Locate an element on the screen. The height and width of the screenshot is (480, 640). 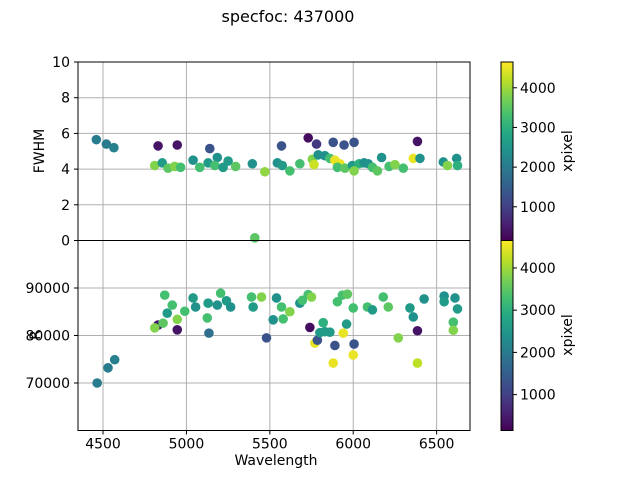
colorbar is located at coordinates (507, 151).